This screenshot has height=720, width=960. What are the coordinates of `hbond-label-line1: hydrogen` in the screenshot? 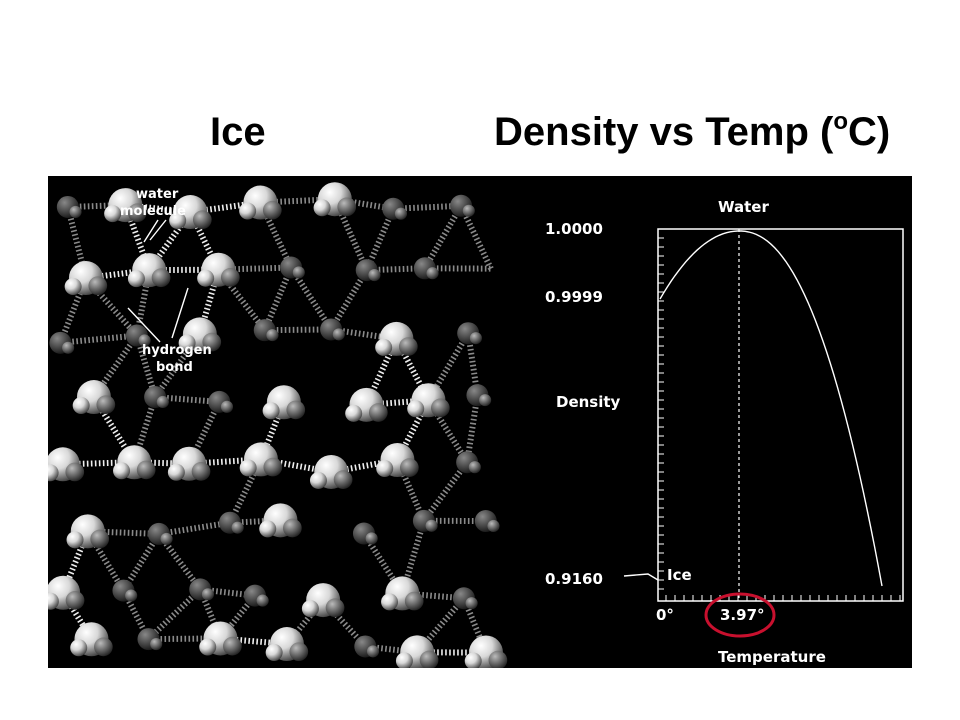 It's located at (177, 350).